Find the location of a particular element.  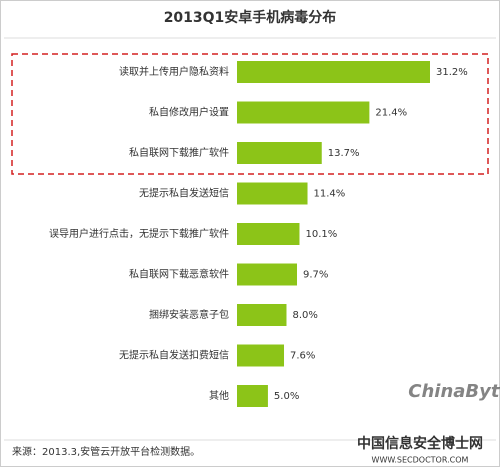

value-label: 7.6% is located at coordinates (302, 356).